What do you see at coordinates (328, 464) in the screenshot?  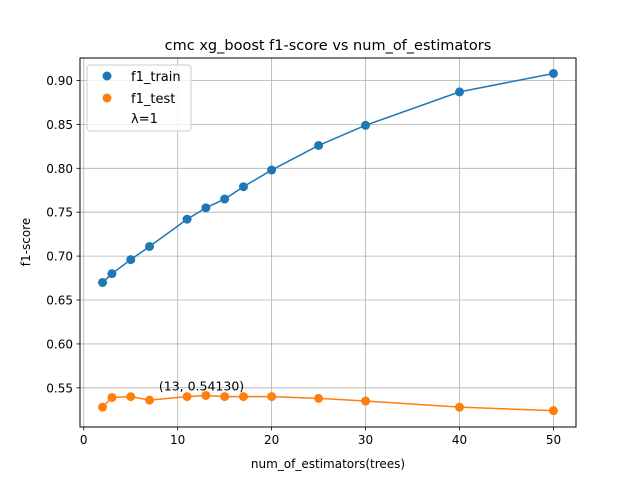 I see `x-axis-label: num_of_estimators(trees)` at bounding box center [328, 464].